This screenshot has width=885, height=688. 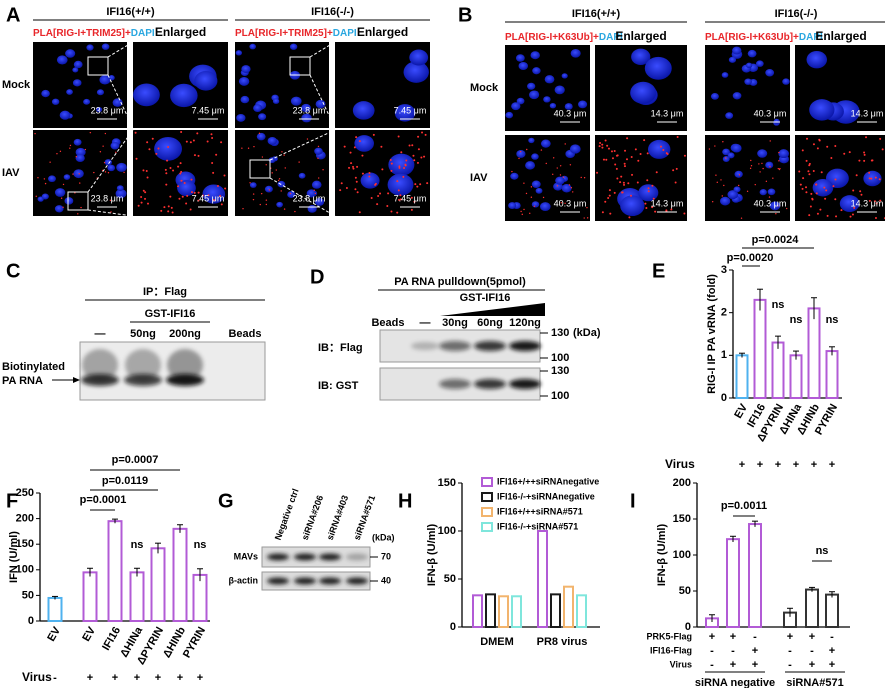 I want to click on lane-label: 120ng, so click(x=525, y=323).